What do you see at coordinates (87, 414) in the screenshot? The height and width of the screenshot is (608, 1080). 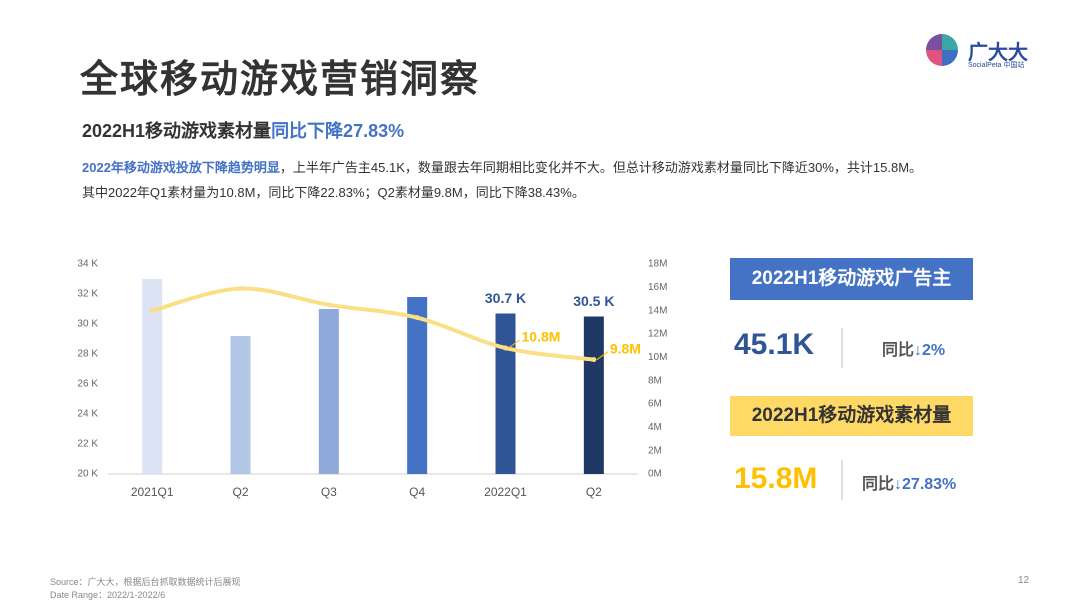 I see `y-tick-label: 24 K` at bounding box center [87, 414].